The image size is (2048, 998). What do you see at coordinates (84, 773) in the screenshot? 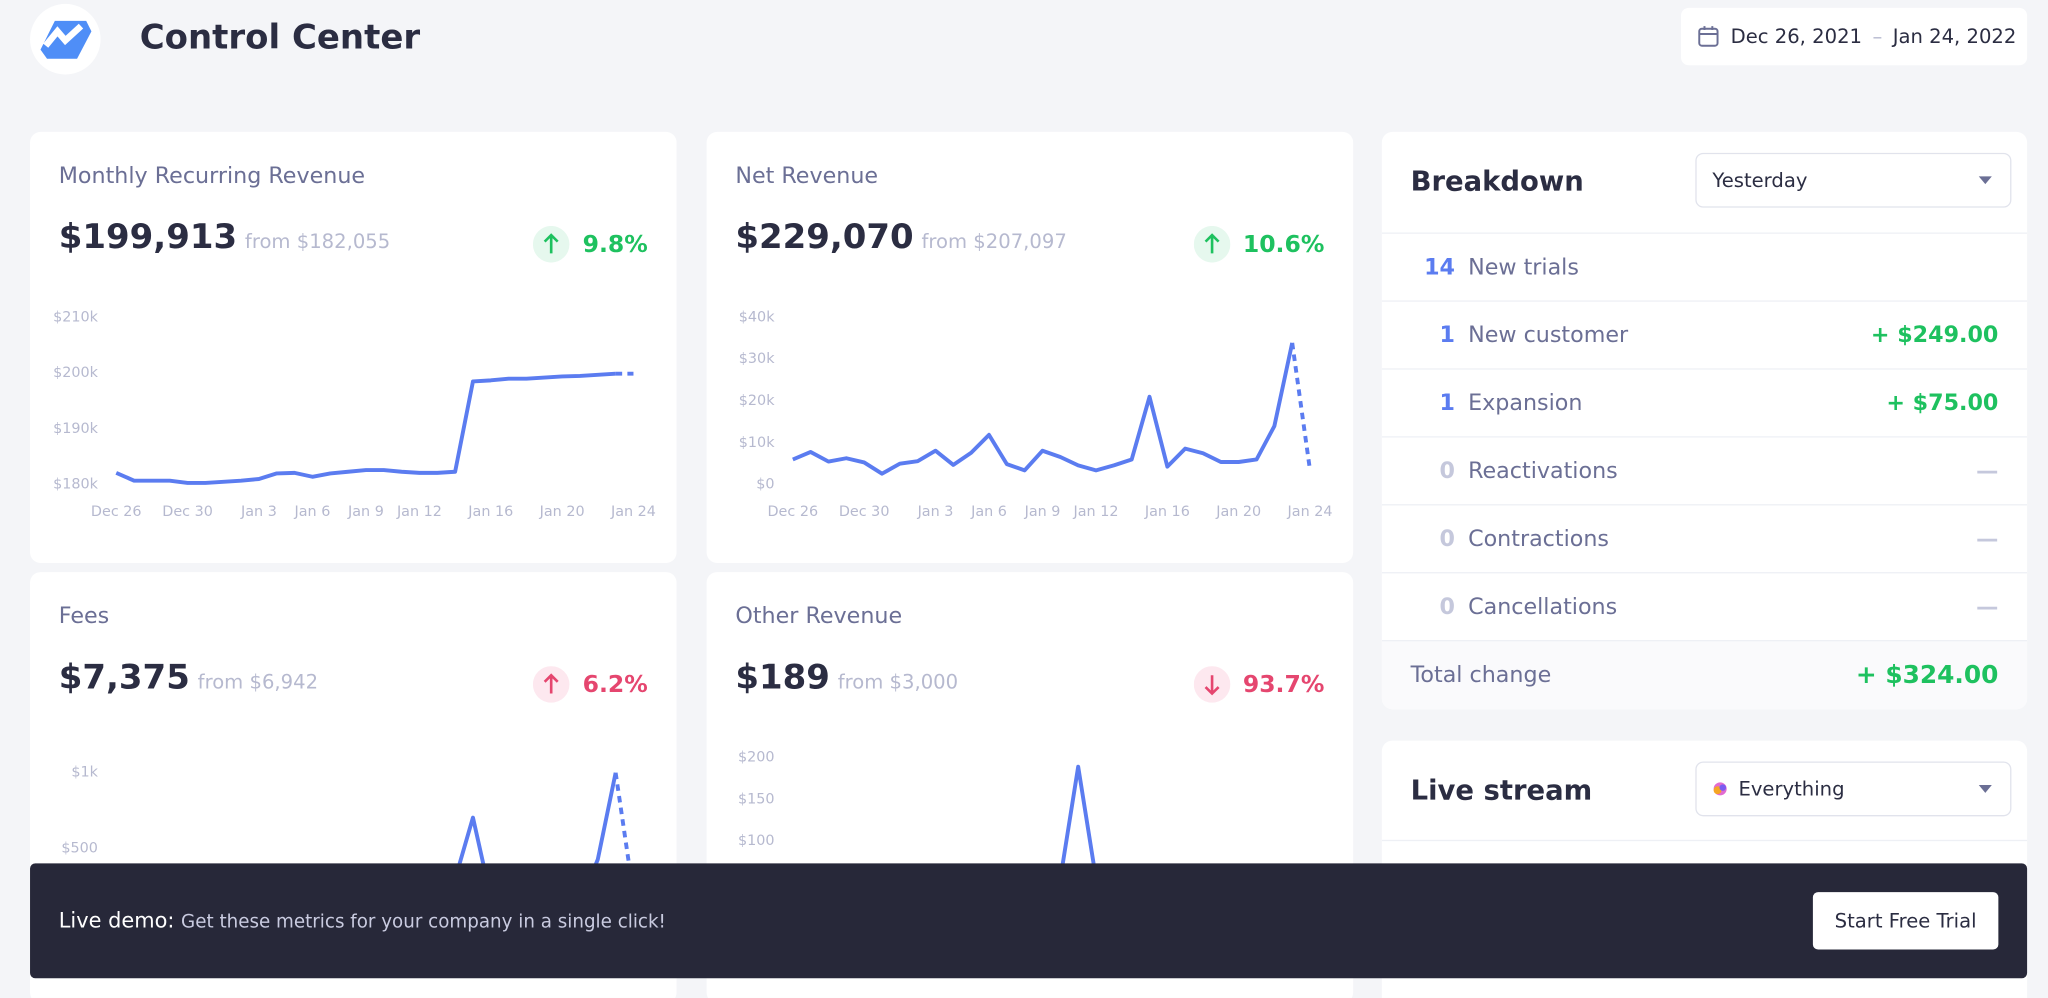
I see `y-tick-label: $1k` at bounding box center [84, 773].